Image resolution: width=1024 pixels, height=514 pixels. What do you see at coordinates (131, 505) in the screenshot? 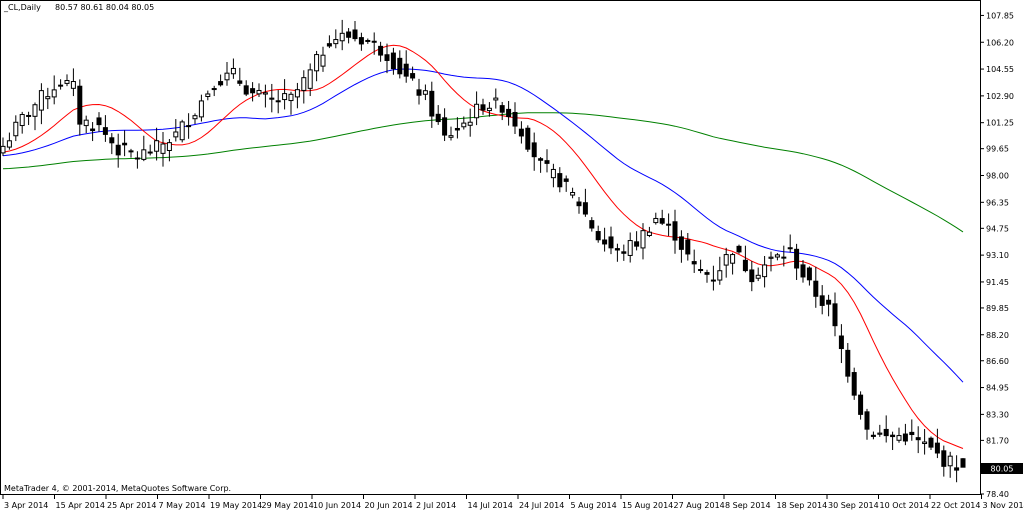
I see `x-tick-label: 25 Apr 2014` at bounding box center [131, 505].